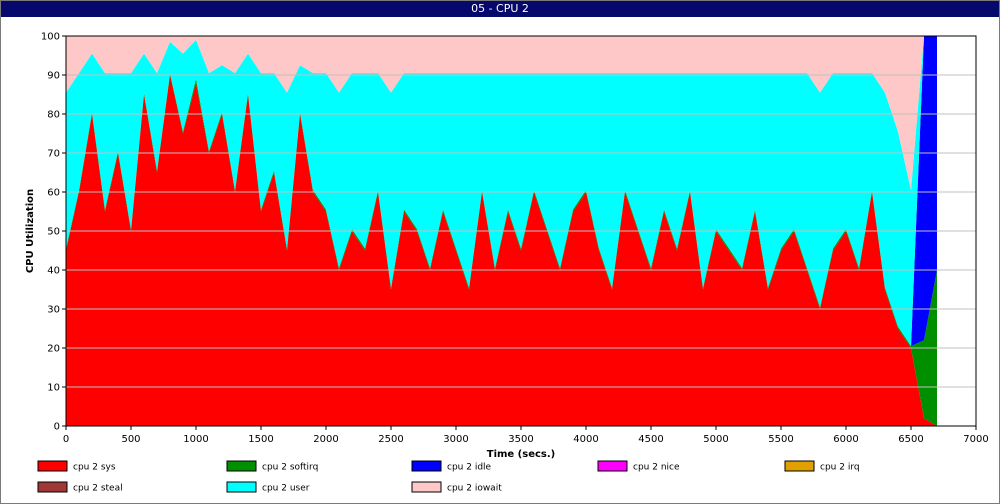  Describe the element at coordinates (840, 468) in the screenshot. I see `legend-label-cpu-2-irq: cpu 2 irq` at that location.